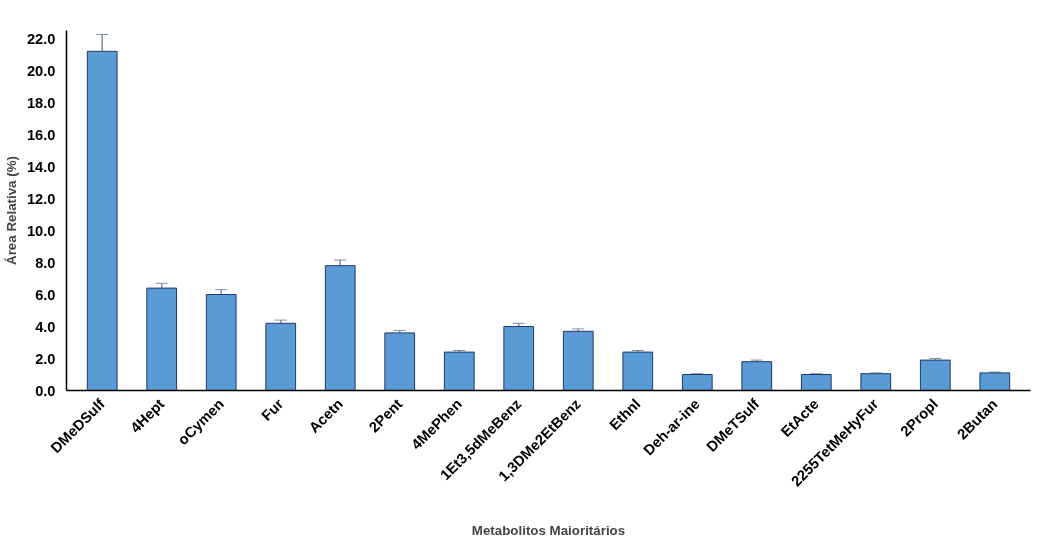  Describe the element at coordinates (45, 358) in the screenshot. I see `y-tick-label: 2.0` at that location.